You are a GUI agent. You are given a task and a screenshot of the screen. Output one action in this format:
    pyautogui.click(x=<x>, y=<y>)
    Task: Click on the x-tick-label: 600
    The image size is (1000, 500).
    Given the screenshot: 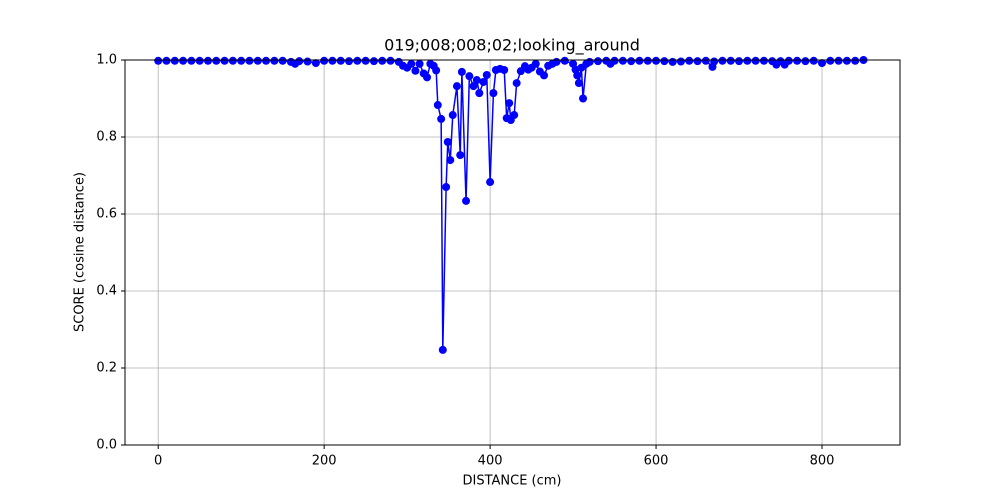 What is the action you would take?
    pyautogui.click(x=656, y=461)
    